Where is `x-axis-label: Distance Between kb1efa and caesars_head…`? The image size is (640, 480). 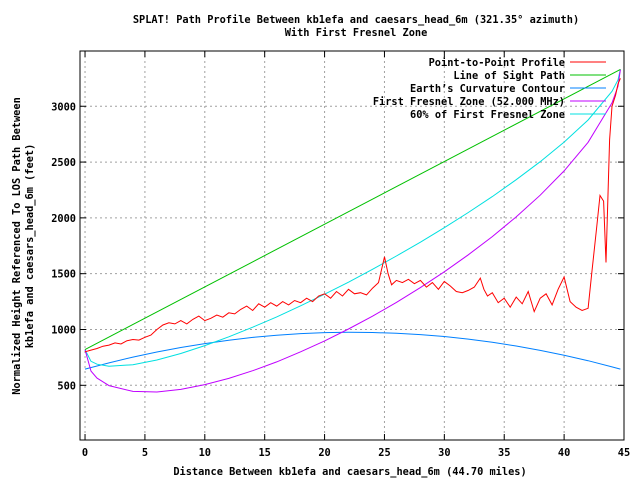 x-axis-label: Distance Between kb1efa and caesars_head… is located at coordinates (349, 472).